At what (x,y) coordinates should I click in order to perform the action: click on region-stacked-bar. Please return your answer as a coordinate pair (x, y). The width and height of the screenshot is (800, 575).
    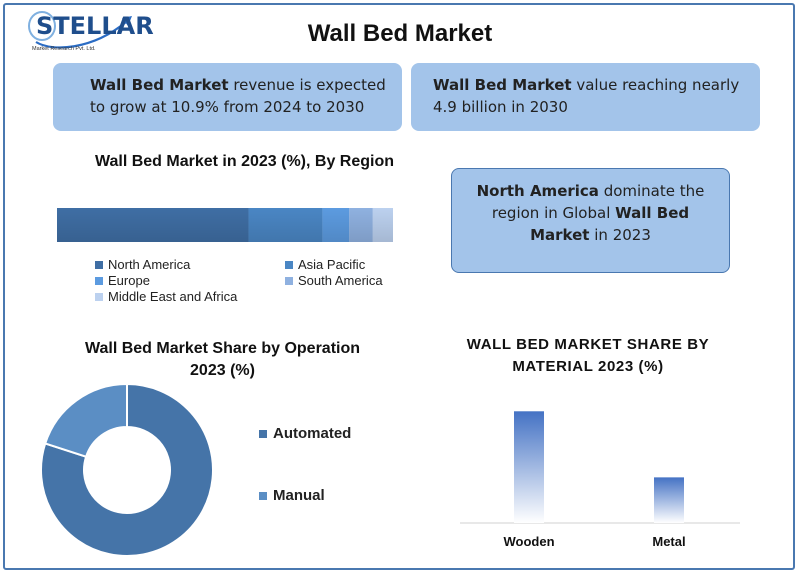
    Looking at the image, I should click on (225, 225).